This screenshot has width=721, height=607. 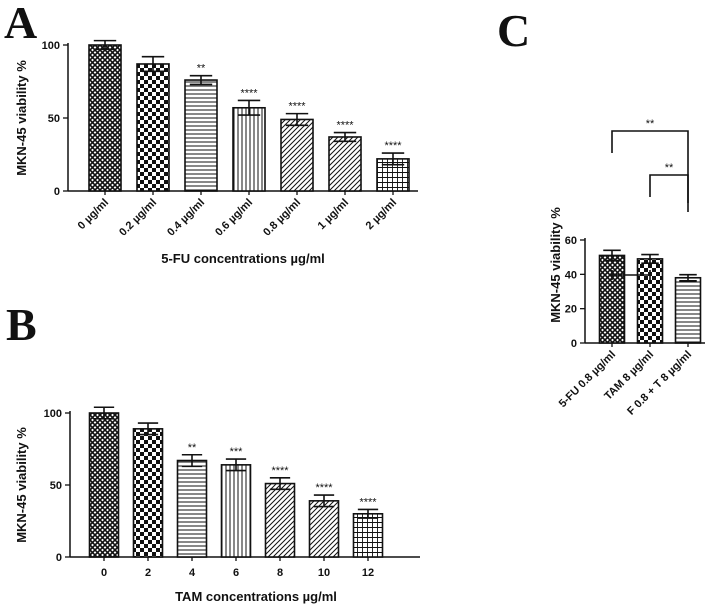 What do you see at coordinates (571, 310) in the screenshot?
I see `y-tick-label: 20` at bounding box center [571, 310].